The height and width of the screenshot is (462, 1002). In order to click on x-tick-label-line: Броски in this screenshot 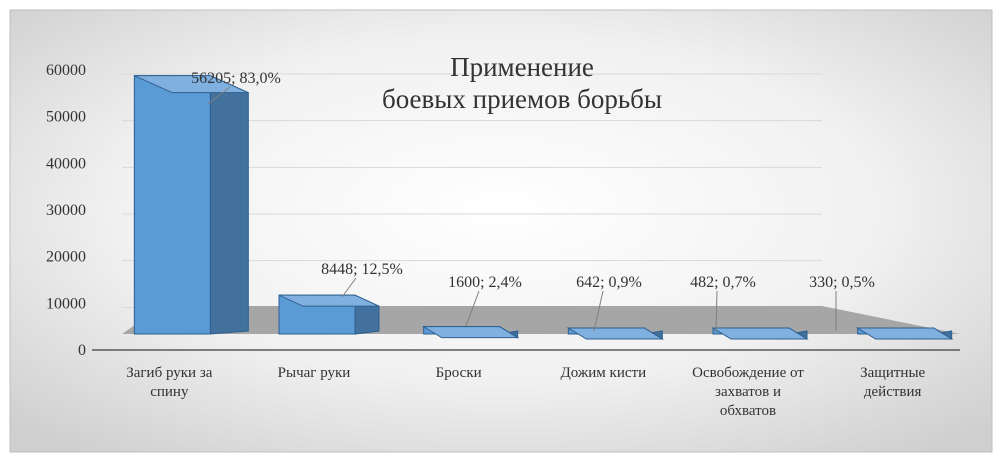, I will do `click(459, 373)`.